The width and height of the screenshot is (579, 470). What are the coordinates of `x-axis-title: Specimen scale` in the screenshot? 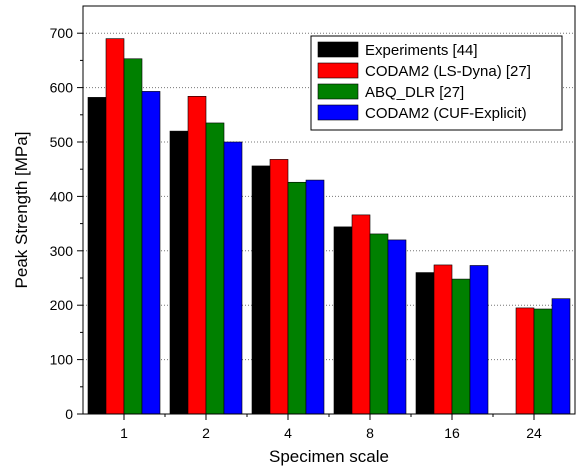 It's located at (329, 456).